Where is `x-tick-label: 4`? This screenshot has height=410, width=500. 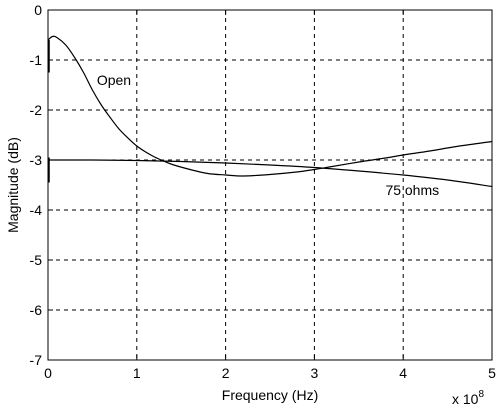 x-tick-label: 4 is located at coordinates (403, 373).